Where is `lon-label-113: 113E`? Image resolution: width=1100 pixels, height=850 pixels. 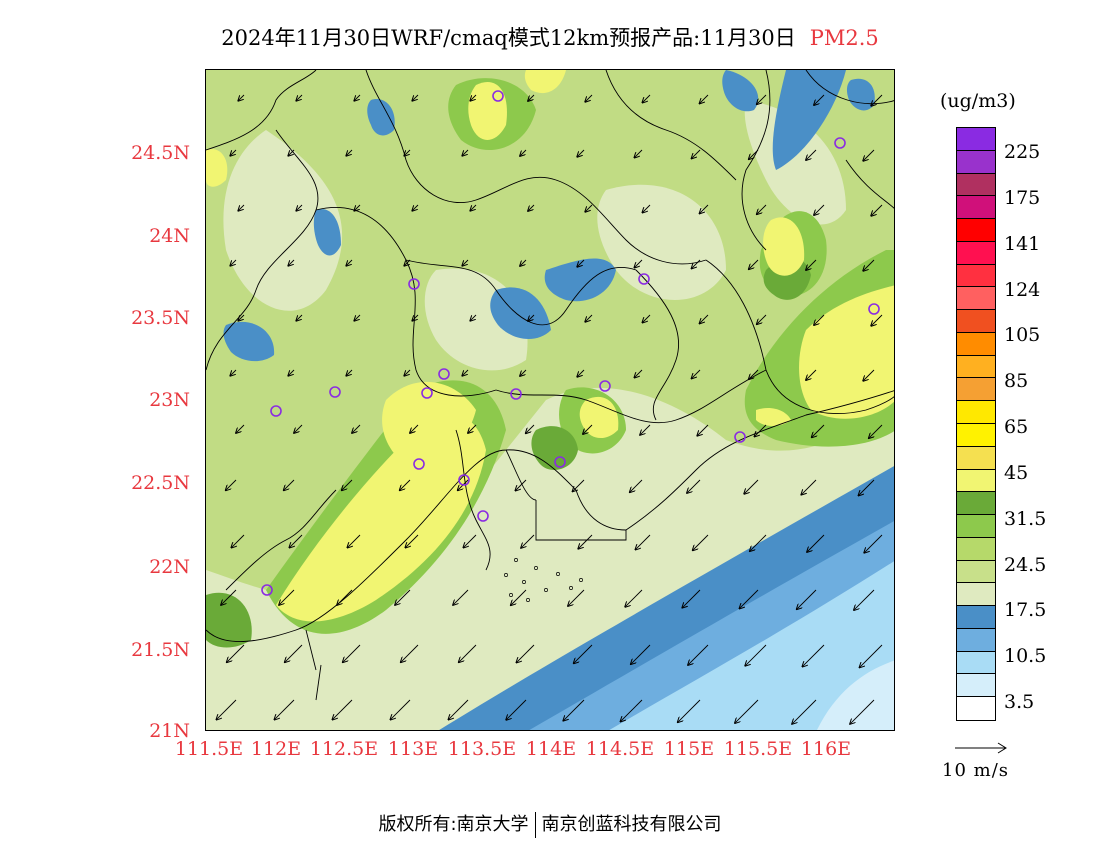 lon-label-113: 113E is located at coordinates (413, 749).